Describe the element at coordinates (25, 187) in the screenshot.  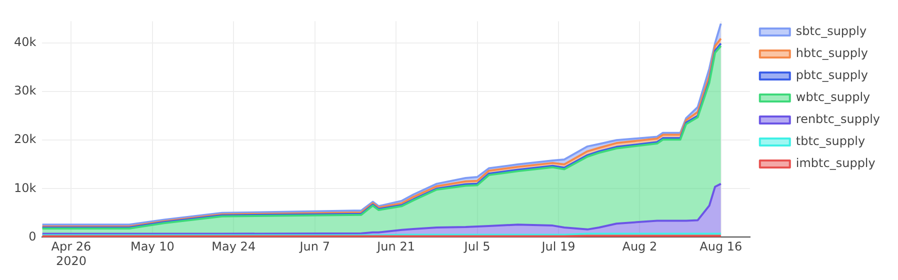
I see `y-tick-label: 10k` at that location.